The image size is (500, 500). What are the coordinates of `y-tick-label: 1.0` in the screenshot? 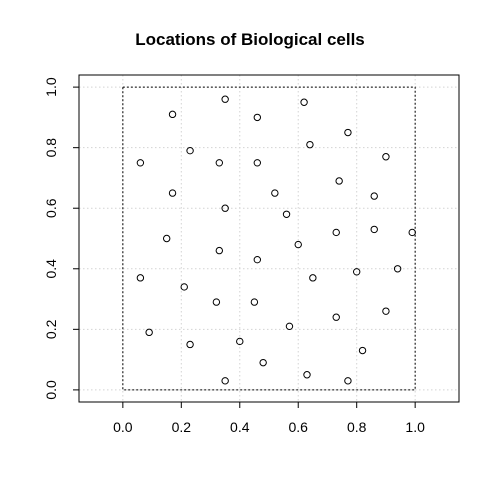 It's located at (51, 87).